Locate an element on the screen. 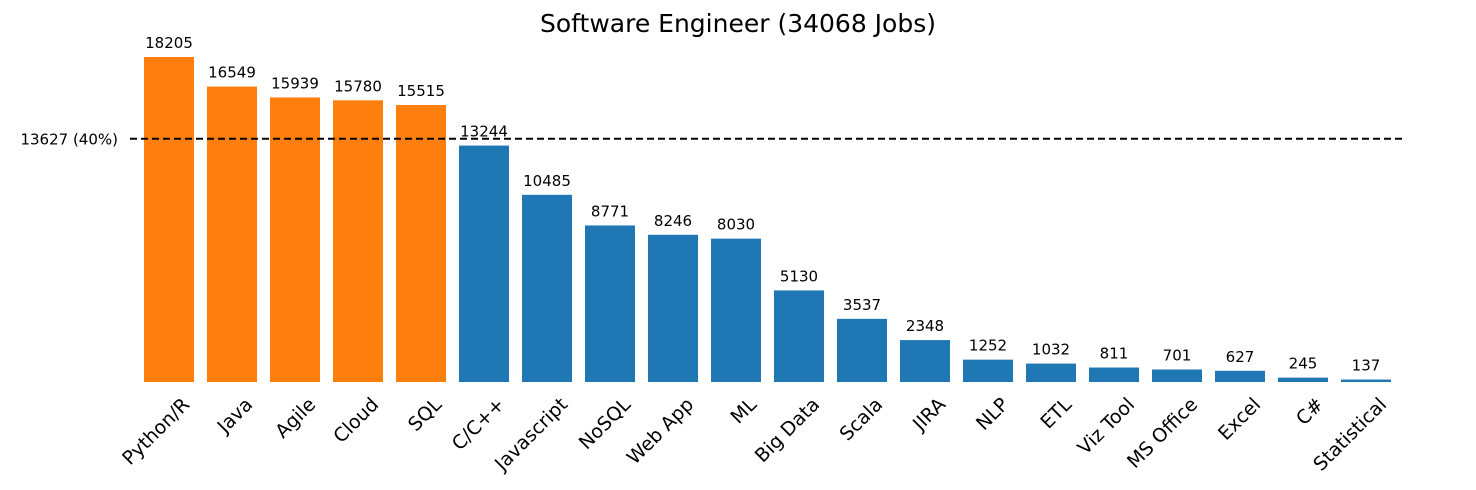 The height and width of the screenshot is (490, 1476). bar-excel is located at coordinates (1240, 376).